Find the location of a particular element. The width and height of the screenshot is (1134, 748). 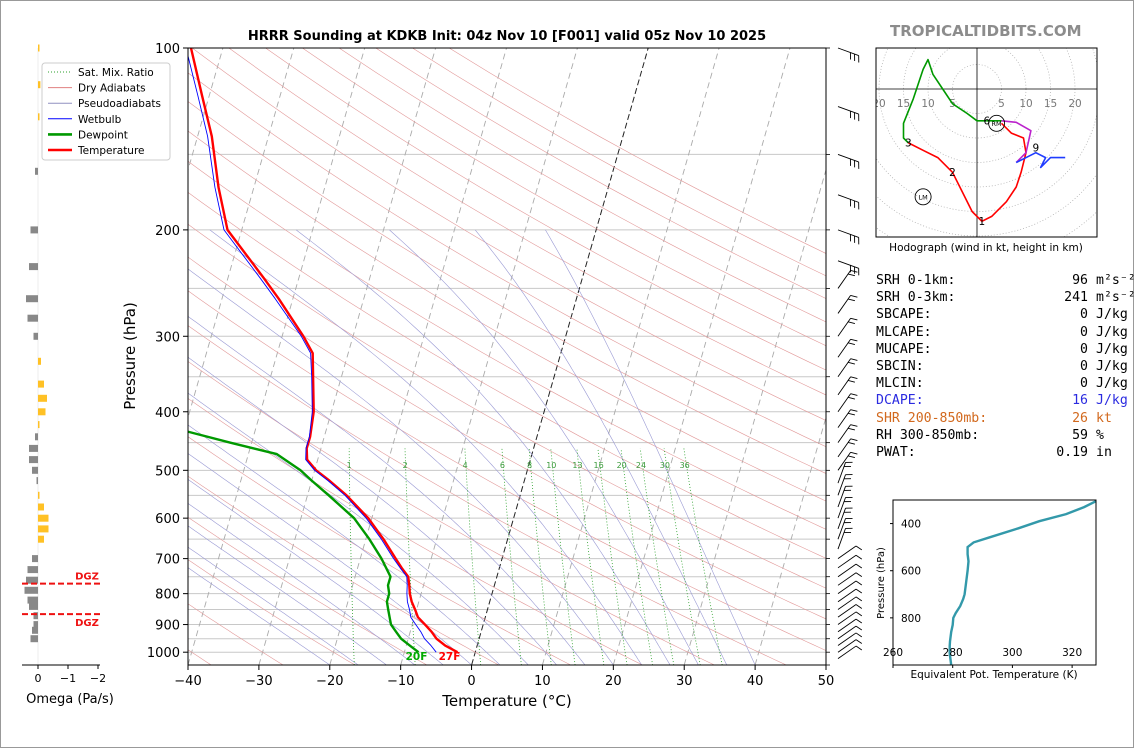

legend-label: Dewpoint is located at coordinates (103, 135).